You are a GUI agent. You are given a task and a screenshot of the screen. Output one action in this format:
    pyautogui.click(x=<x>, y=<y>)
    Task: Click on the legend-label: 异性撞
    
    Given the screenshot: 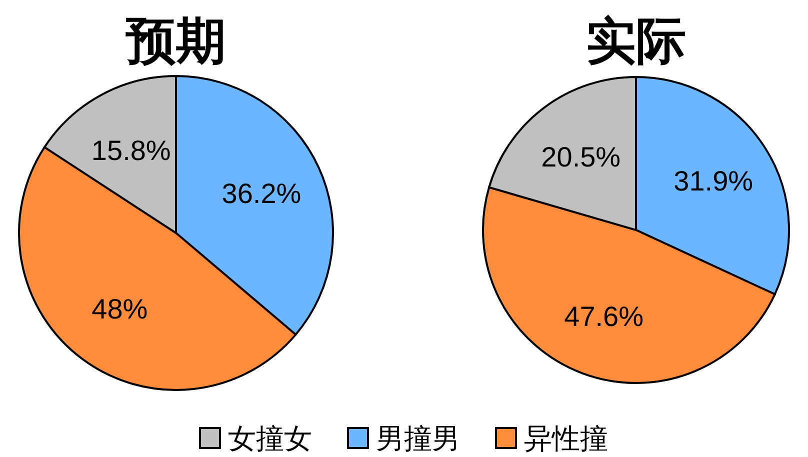 What is the action you would take?
    pyautogui.click(x=566, y=438)
    